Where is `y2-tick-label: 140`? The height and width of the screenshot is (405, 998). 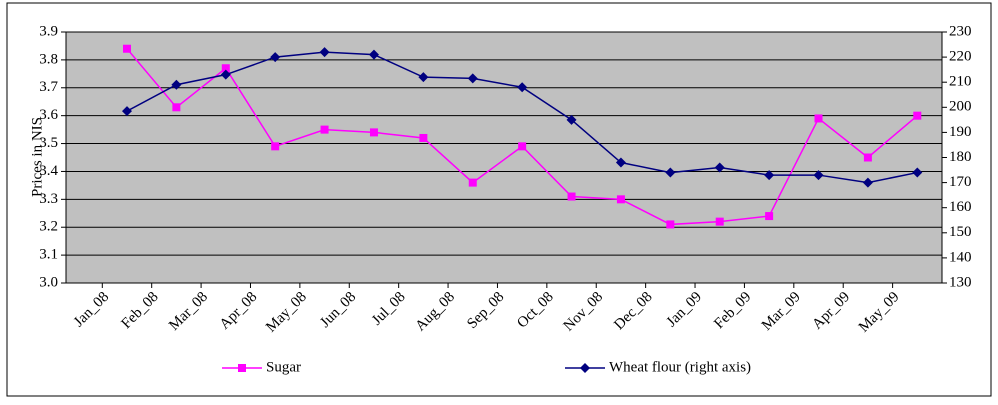
y2-tick-label: 140 is located at coordinates (960, 257).